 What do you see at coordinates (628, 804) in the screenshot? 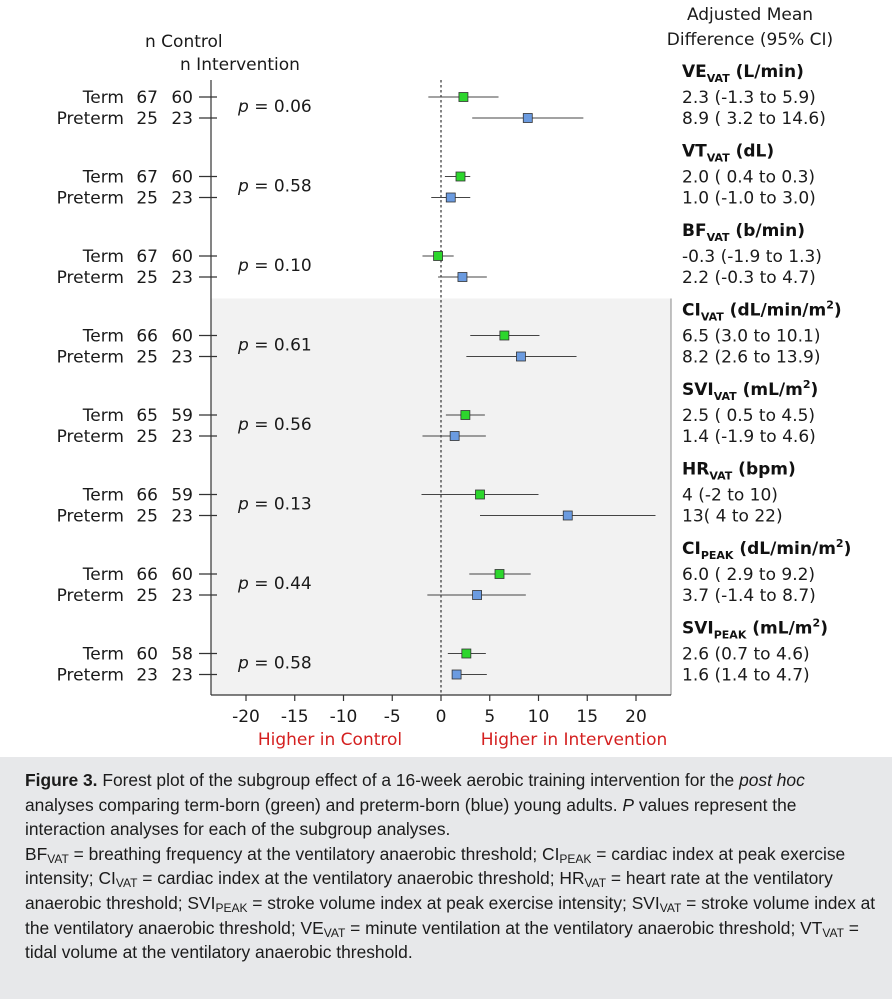
I see `caption-italic-p: P` at bounding box center [628, 804].